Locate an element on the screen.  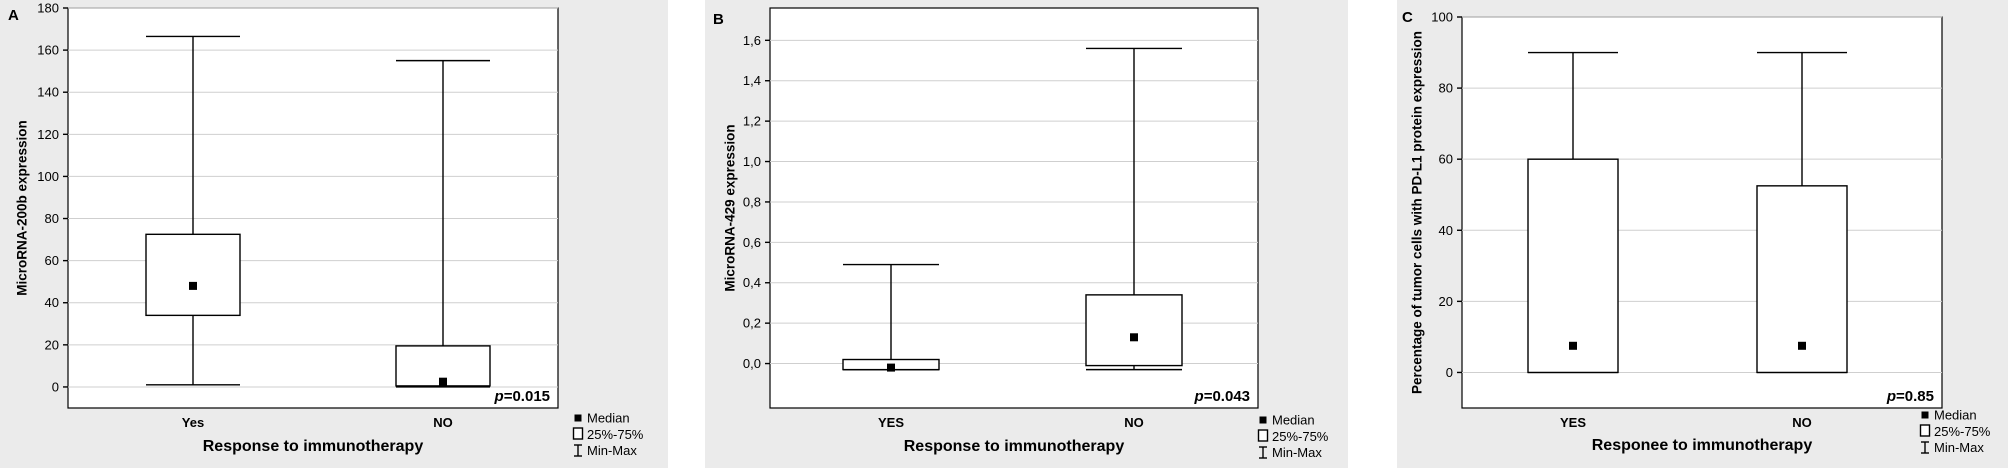
panel-letter: B is located at coordinates (718, 19).